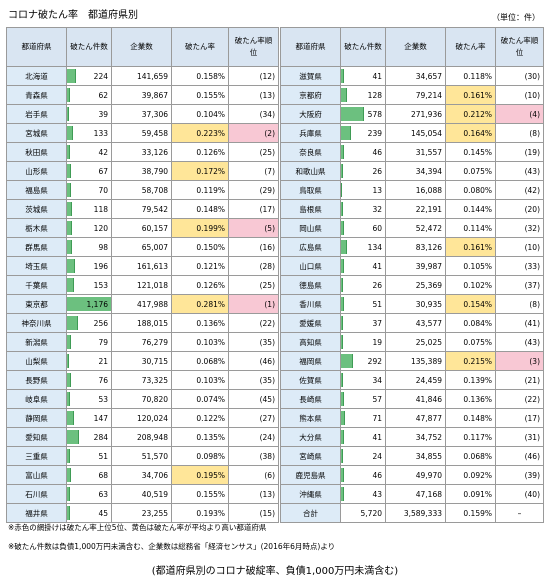 The height and width of the screenshot is (582, 550). I want to click on bankruptcy-count-cell: 45, so click(89, 513).